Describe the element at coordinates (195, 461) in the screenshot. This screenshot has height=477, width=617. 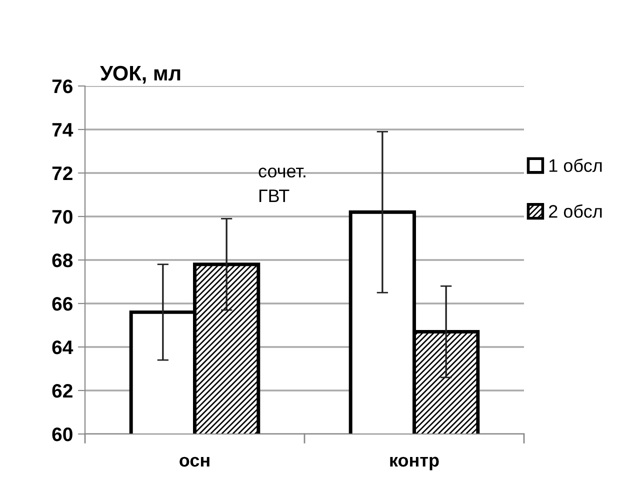
I see `x-tick-label: осн` at that location.